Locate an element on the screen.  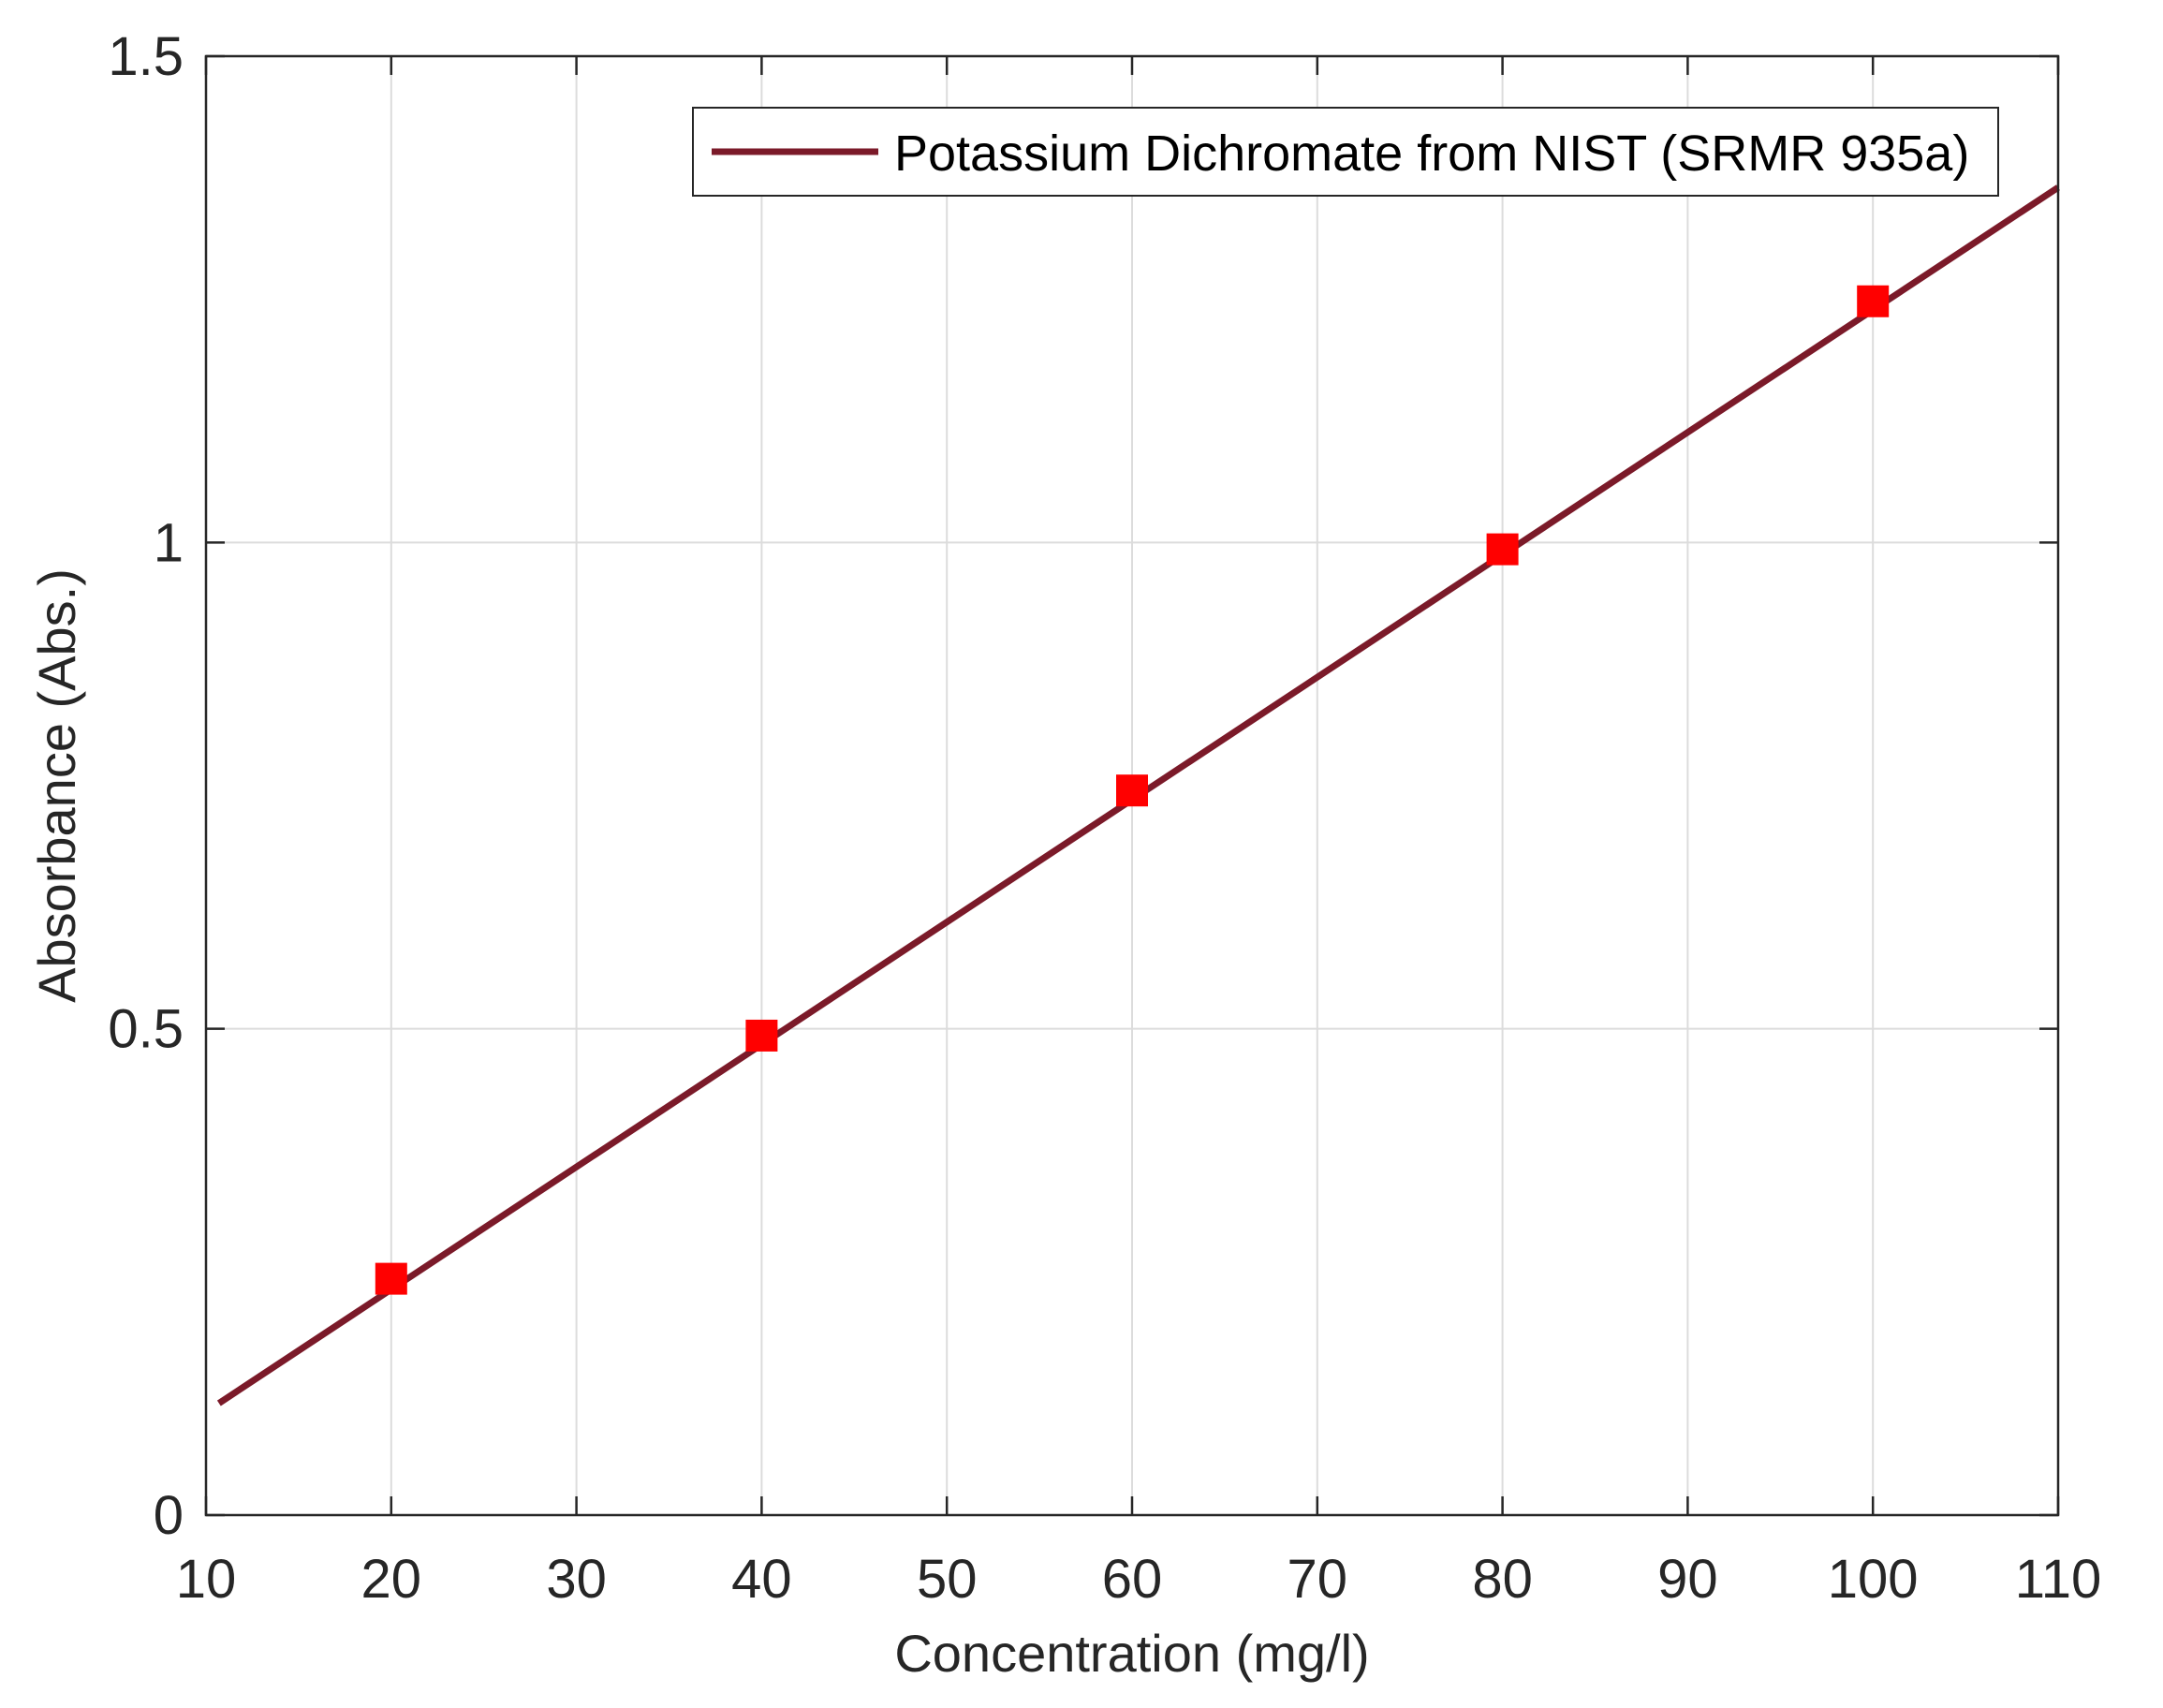
x-tick-label: 40 is located at coordinates (761, 1579).